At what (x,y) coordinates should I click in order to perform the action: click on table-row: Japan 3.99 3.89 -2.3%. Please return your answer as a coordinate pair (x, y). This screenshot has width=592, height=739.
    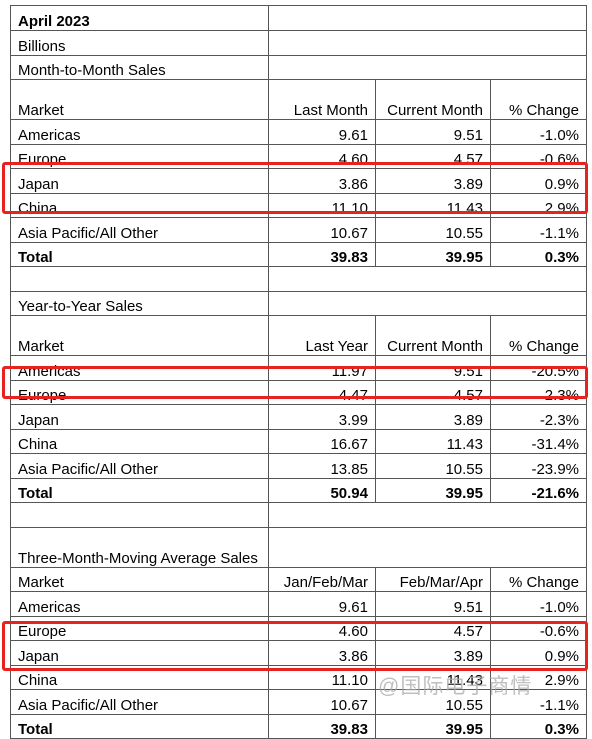
    Looking at the image, I should click on (298, 417).